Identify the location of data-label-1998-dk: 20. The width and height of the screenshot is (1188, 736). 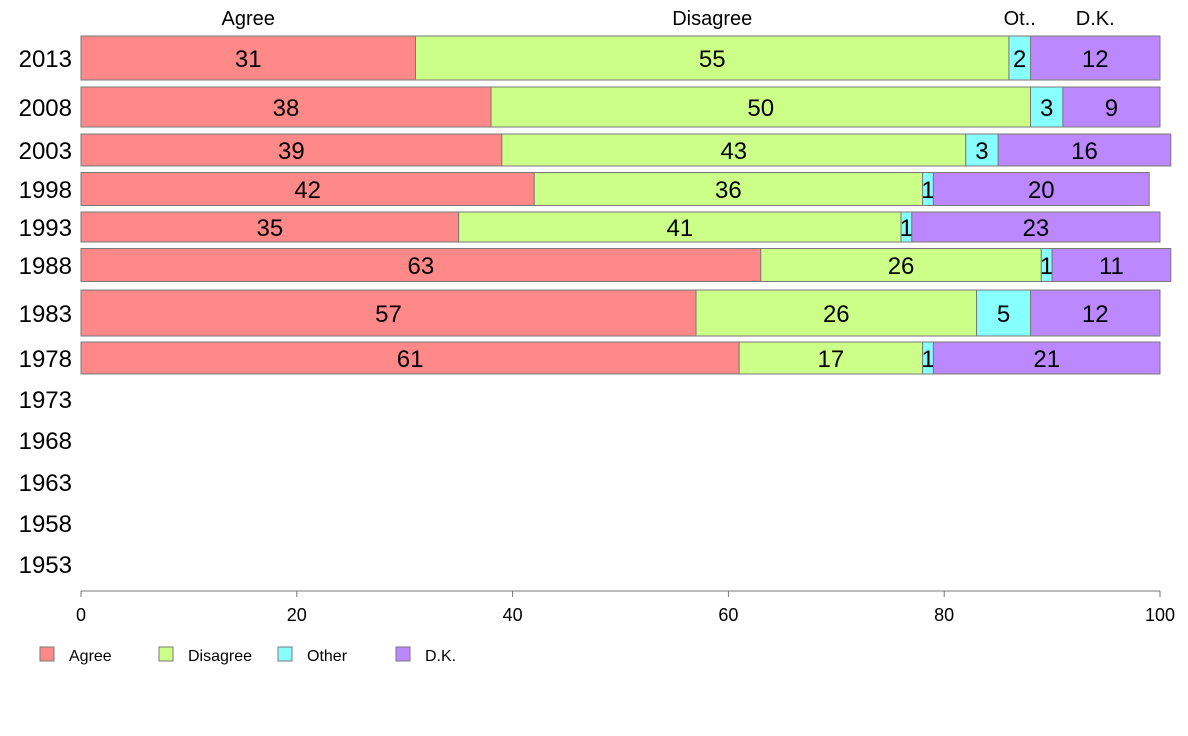
(1041, 190).